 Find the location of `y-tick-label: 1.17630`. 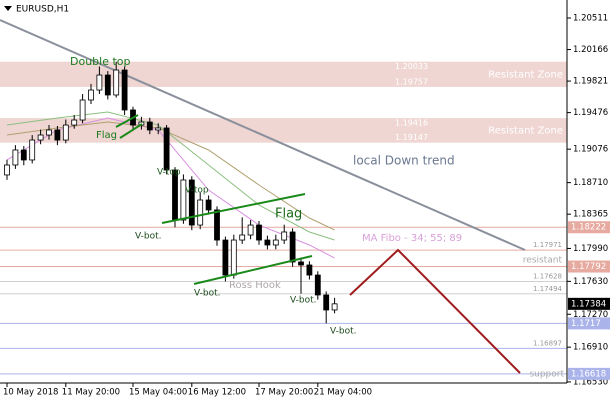

y-tick-label: 1.17630 is located at coordinates (590, 282).